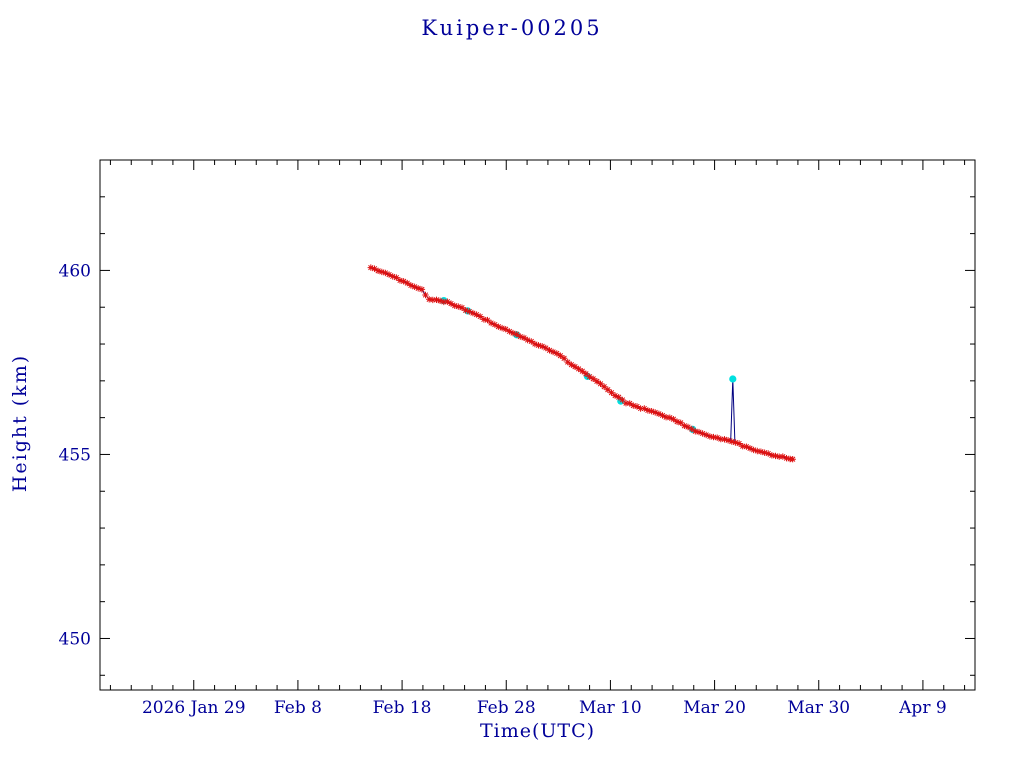  What do you see at coordinates (75, 455) in the screenshot?
I see `y-tick-label: 455` at bounding box center [75, 455].